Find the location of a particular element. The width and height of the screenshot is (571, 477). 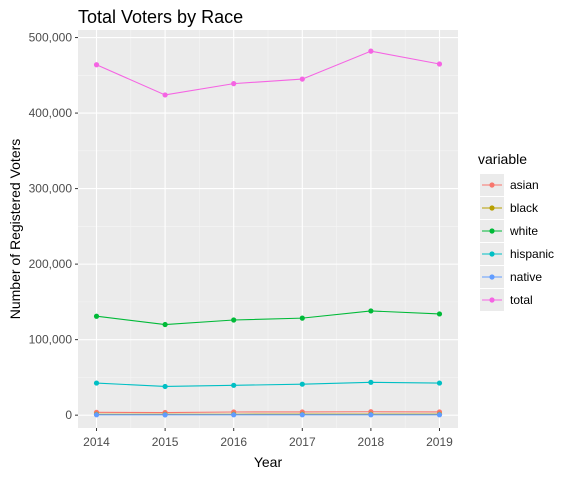

x-tick-label: 2016 is located at coordinates (233, 442).